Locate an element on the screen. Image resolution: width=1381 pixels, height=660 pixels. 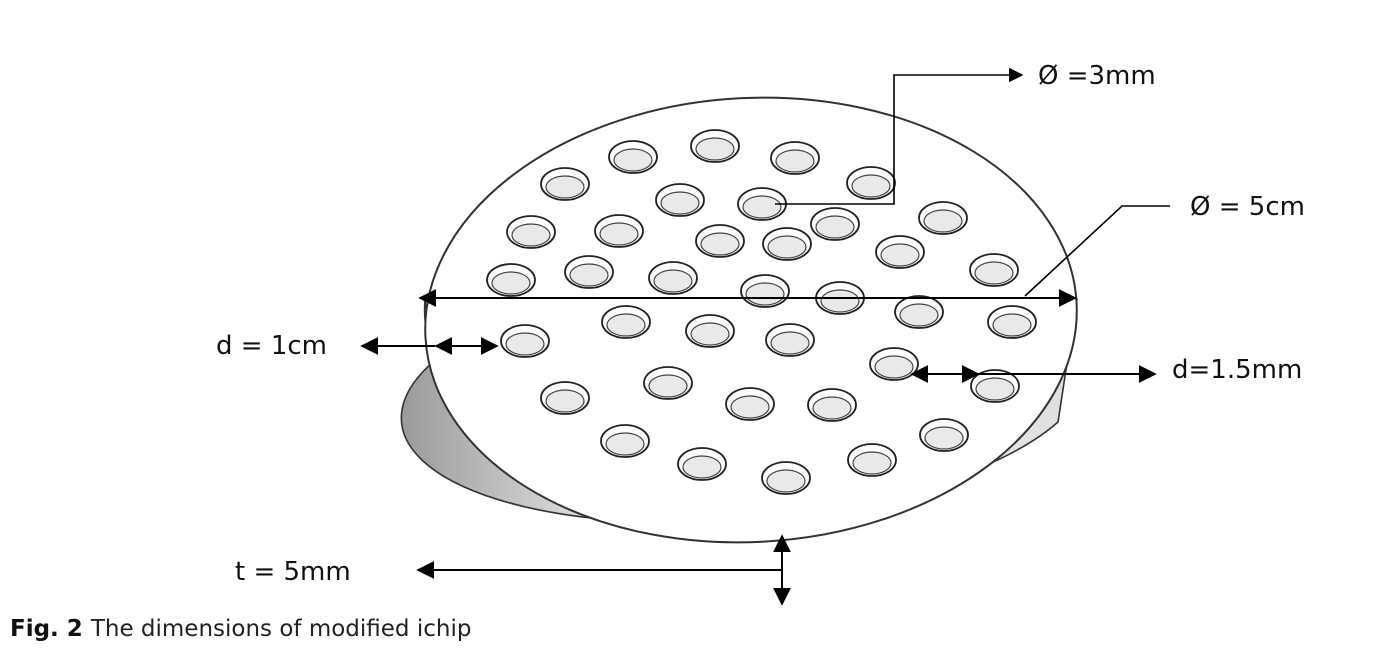
hole-spacing-label: d=1.5mm is located at coordinates (1237, 370).